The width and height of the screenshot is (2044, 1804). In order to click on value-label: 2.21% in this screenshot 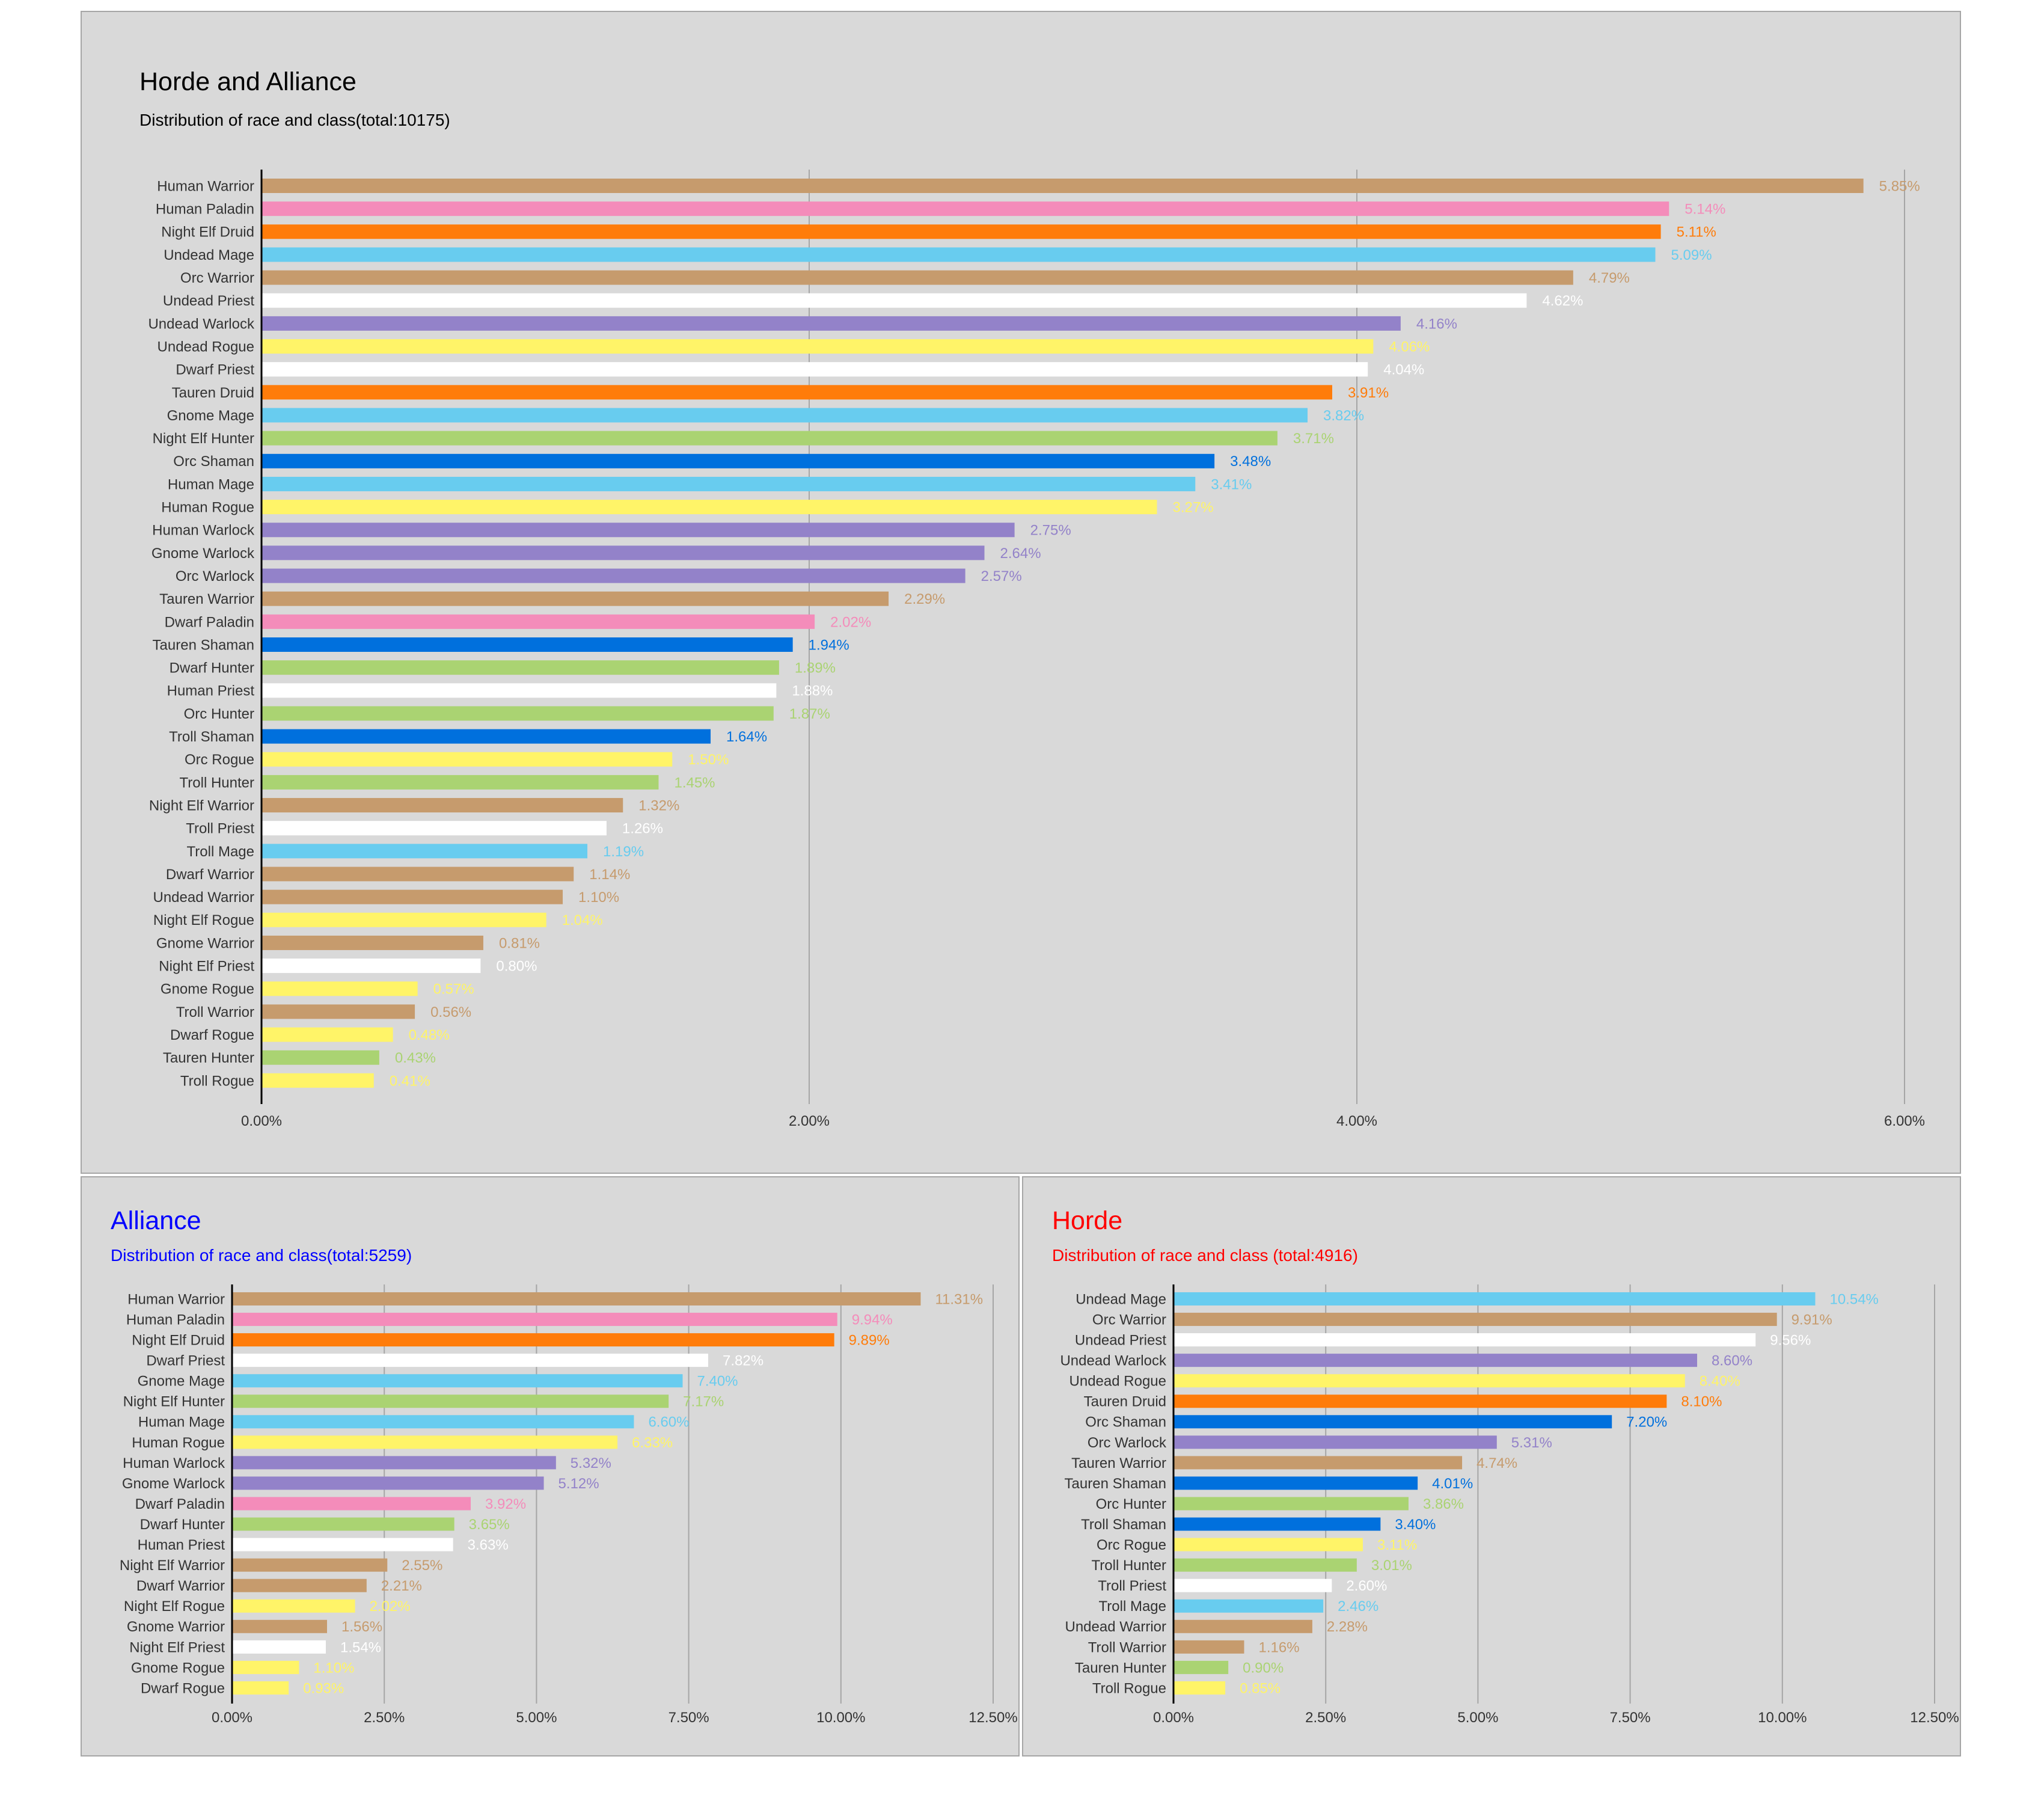, I will do `click(402, 1586)`.